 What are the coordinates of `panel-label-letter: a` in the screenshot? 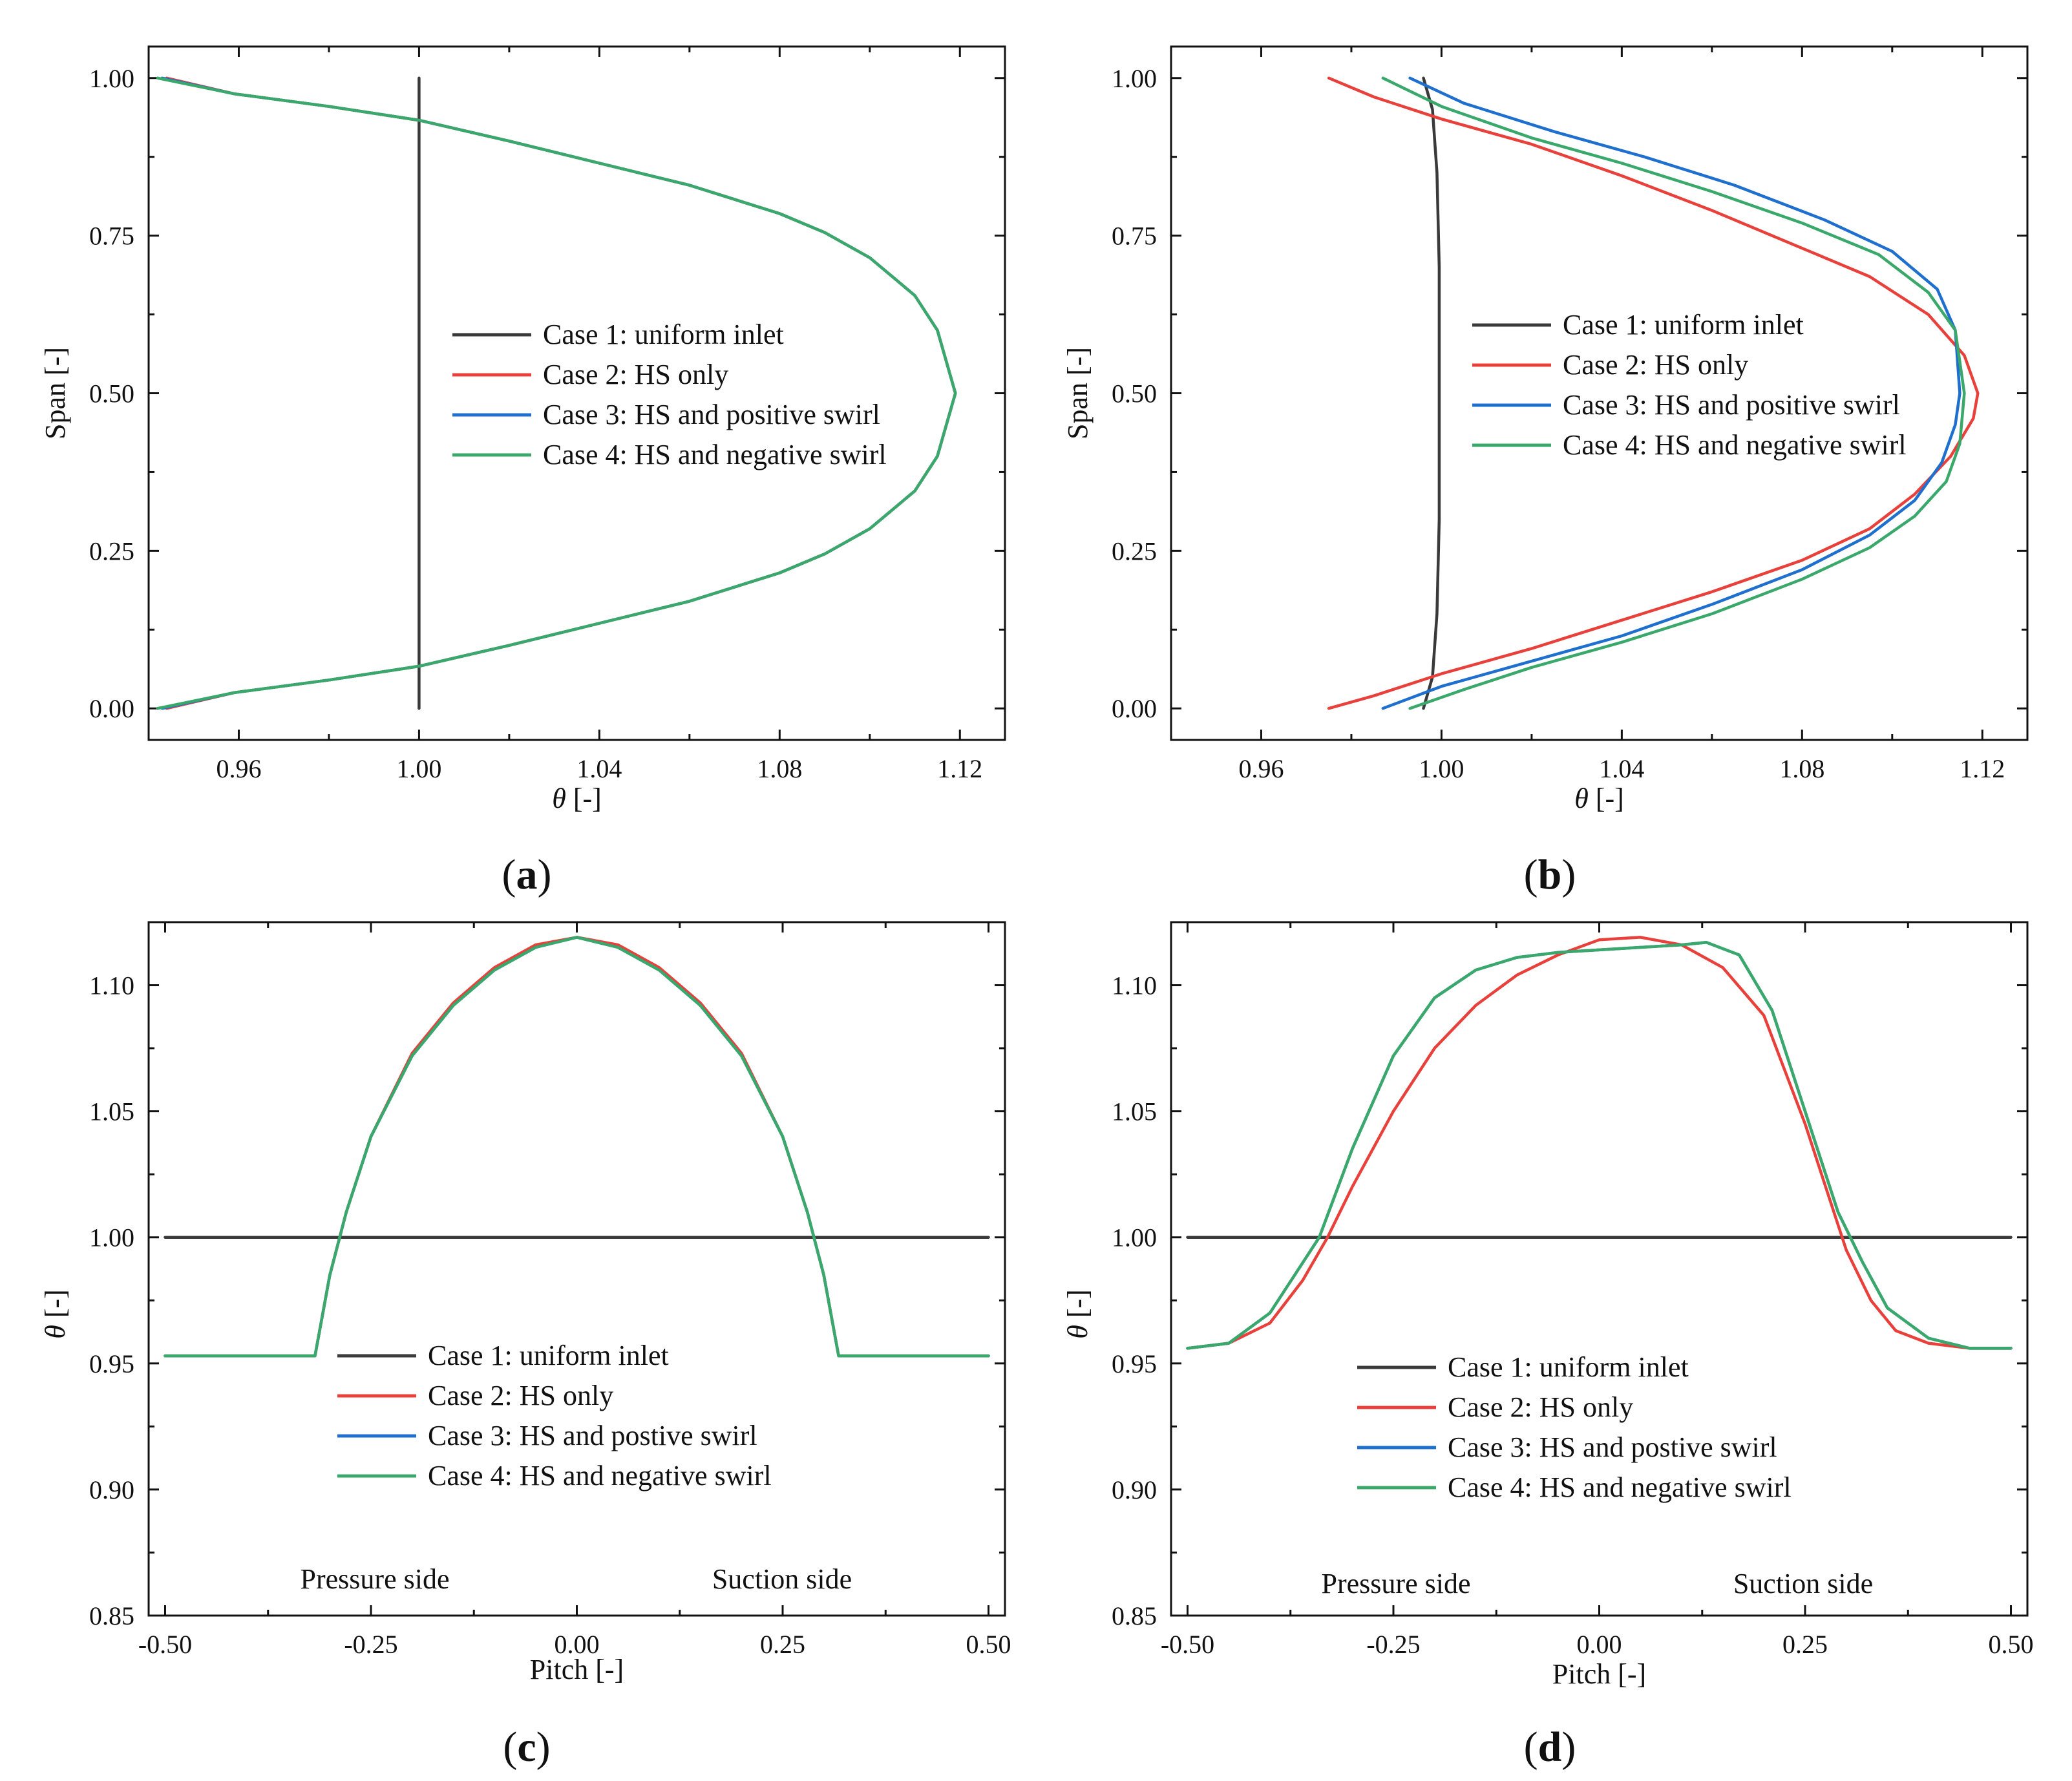 It's located at (527, 875).